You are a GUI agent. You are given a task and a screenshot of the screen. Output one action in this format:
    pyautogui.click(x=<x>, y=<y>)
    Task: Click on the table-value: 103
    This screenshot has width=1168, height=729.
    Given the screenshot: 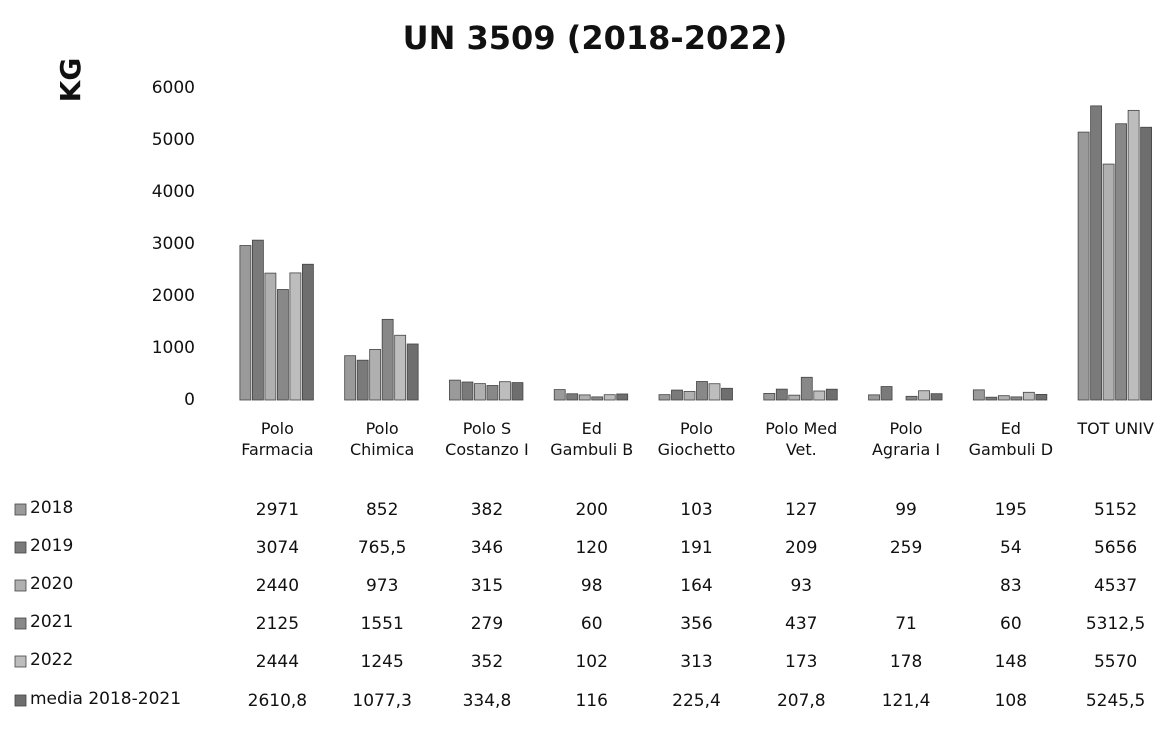 What is the action you would take?
    pyautogui.click(x=696, y=510)
    